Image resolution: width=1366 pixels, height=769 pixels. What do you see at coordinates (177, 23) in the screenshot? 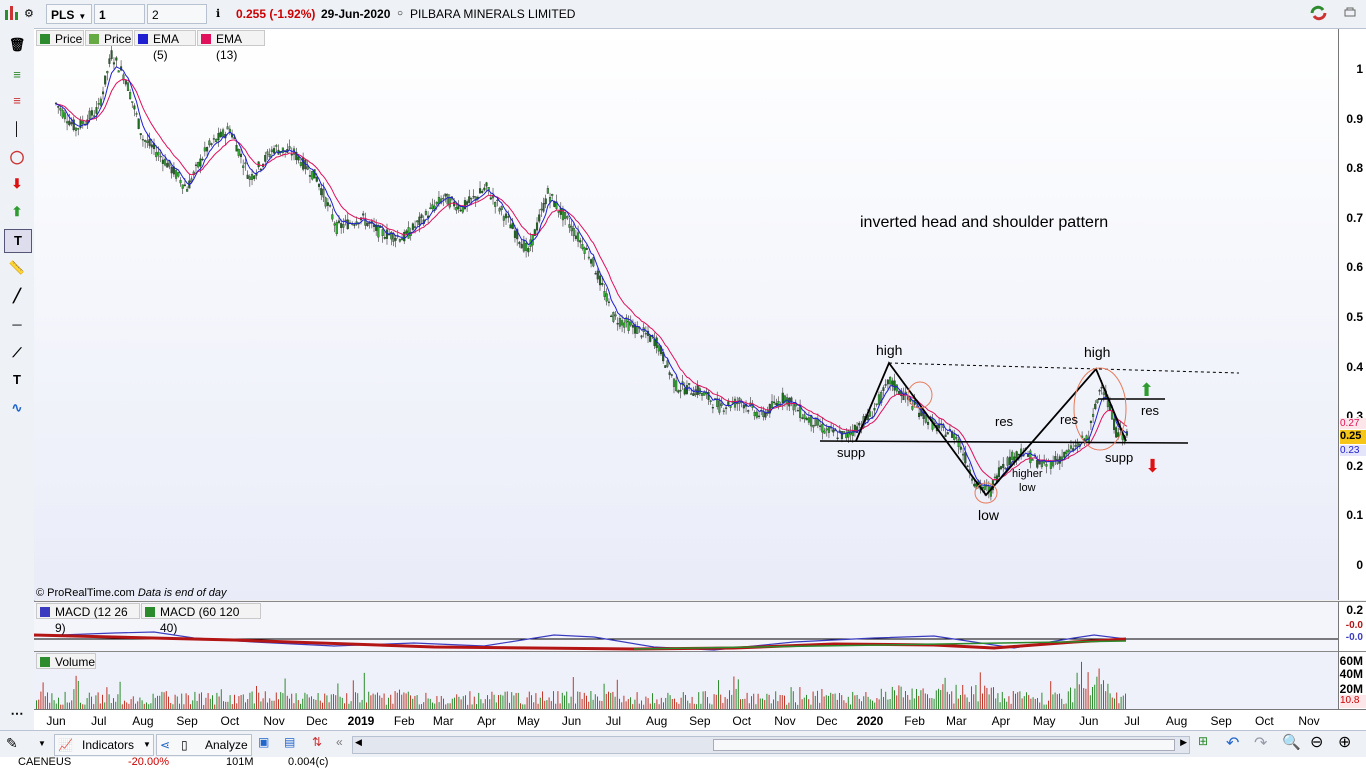
I see `period-select: 2 years▼` at bounding box center [177, 23].